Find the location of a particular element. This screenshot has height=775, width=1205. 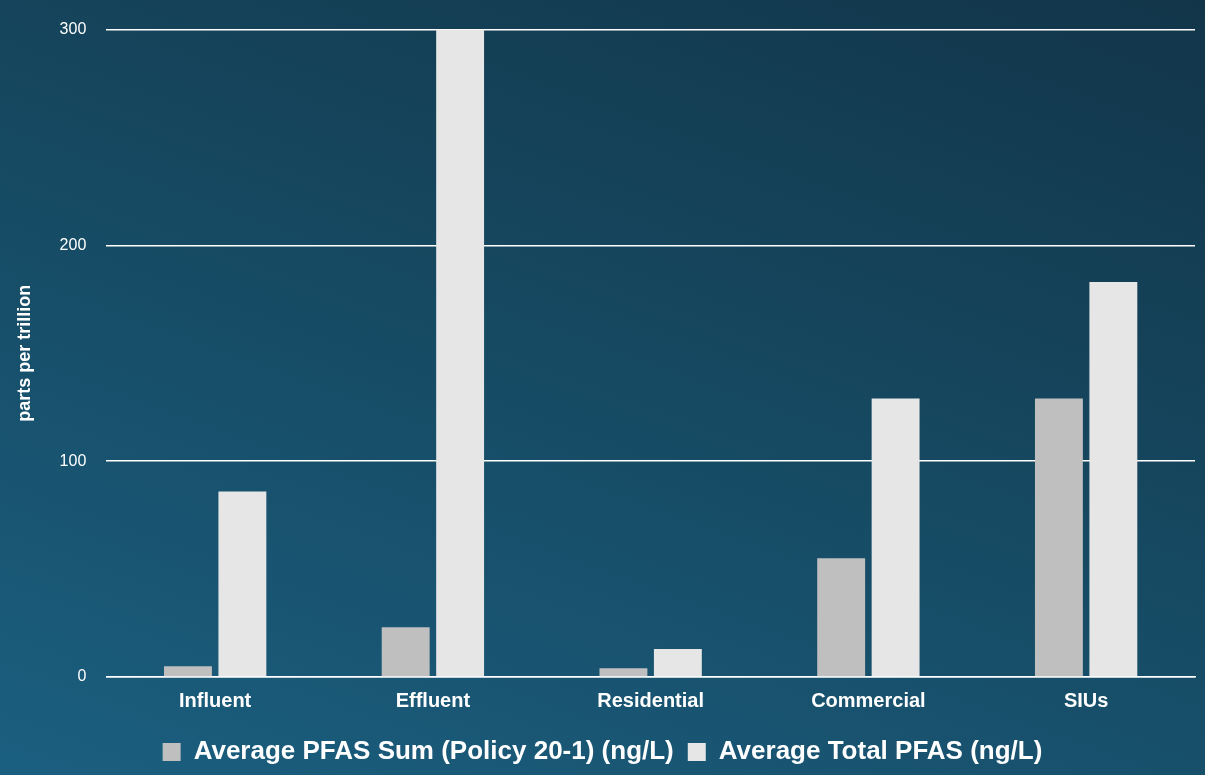

y-tick-label: 0 is located at coordinates (82, 676).